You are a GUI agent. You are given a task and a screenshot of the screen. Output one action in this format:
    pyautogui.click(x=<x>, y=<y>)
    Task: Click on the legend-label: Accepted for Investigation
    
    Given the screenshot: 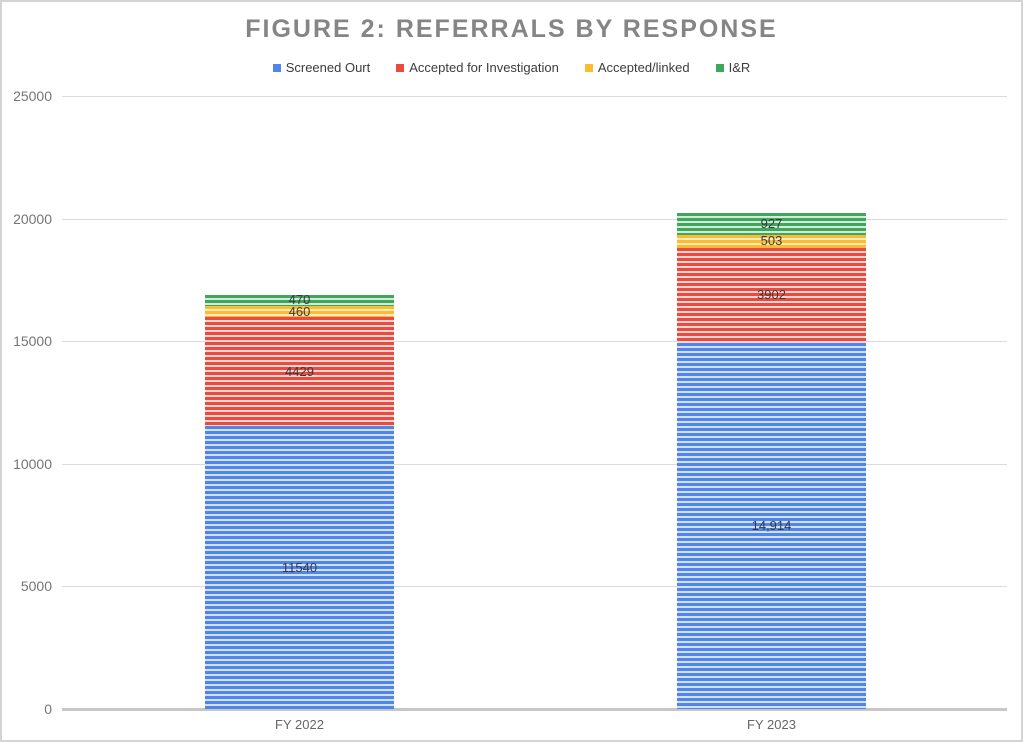 What is the action you would take?
    pyautogui.click(x=484, y=67)
    